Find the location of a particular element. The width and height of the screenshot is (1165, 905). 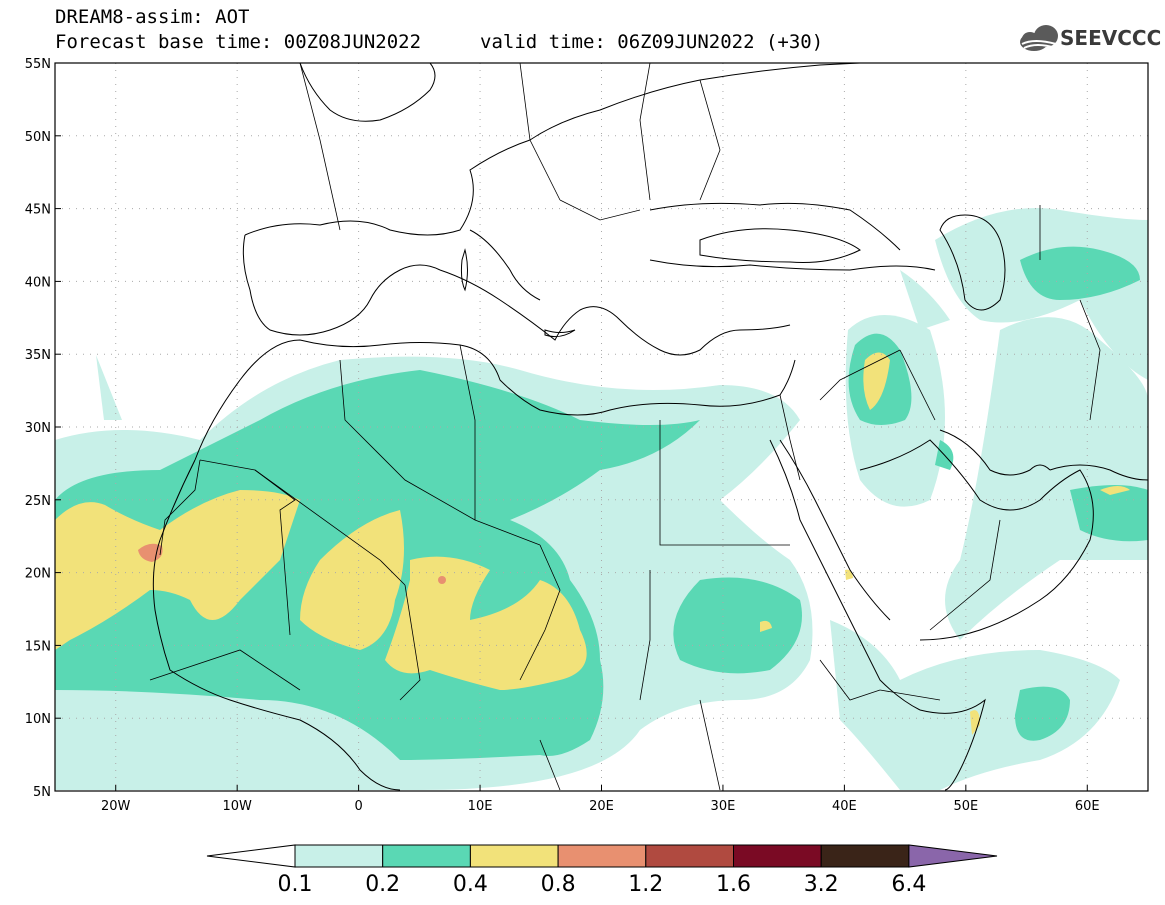

lon-tick-label: 50E is located at coordinates (965, 806).